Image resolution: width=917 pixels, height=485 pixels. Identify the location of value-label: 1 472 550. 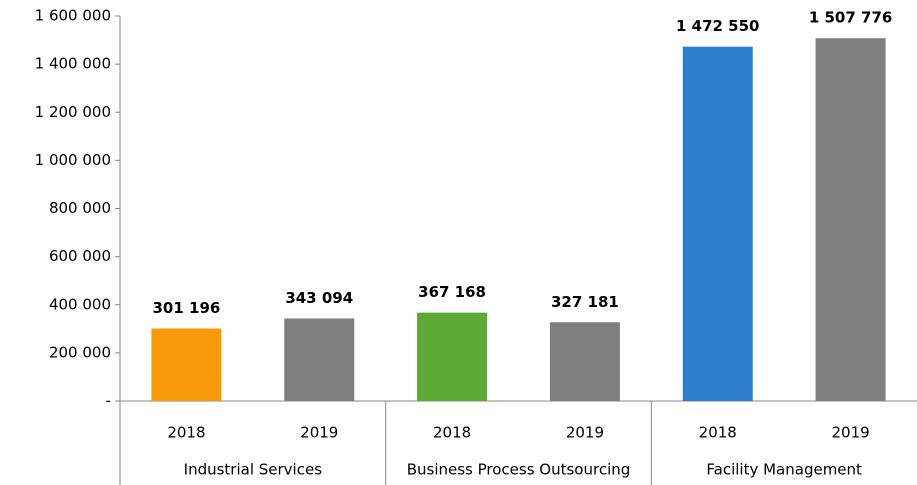
(718, 26).